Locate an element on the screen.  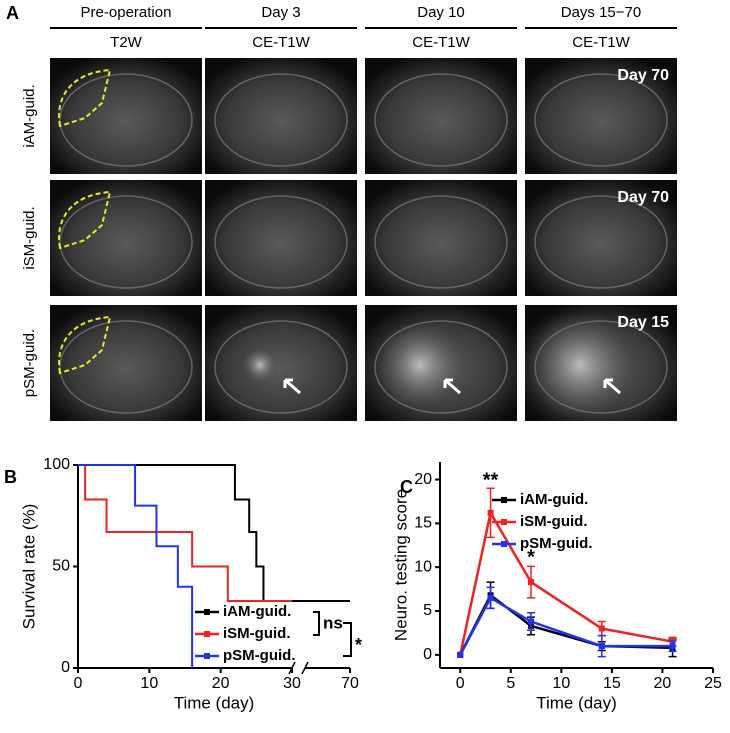
image-label: Day 15 is located at coordinates (643, 322).